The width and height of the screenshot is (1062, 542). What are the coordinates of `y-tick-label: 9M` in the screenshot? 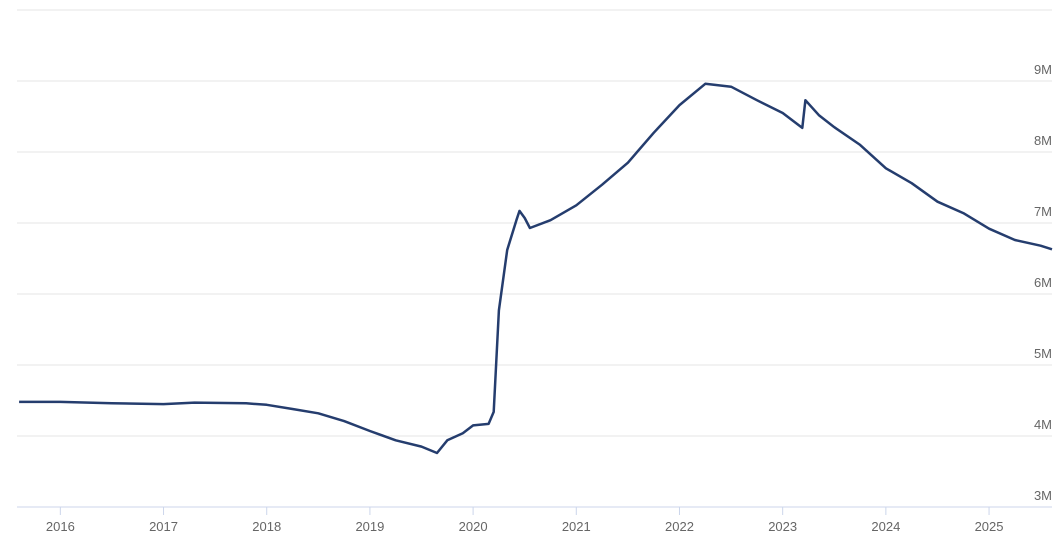 It's located at (1043, 69).